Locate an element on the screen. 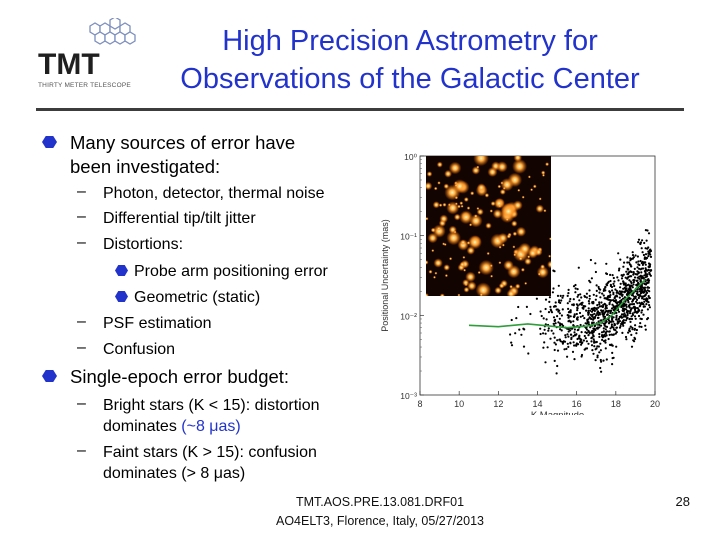  inset-bright-star is located at coordinates (466, 217).